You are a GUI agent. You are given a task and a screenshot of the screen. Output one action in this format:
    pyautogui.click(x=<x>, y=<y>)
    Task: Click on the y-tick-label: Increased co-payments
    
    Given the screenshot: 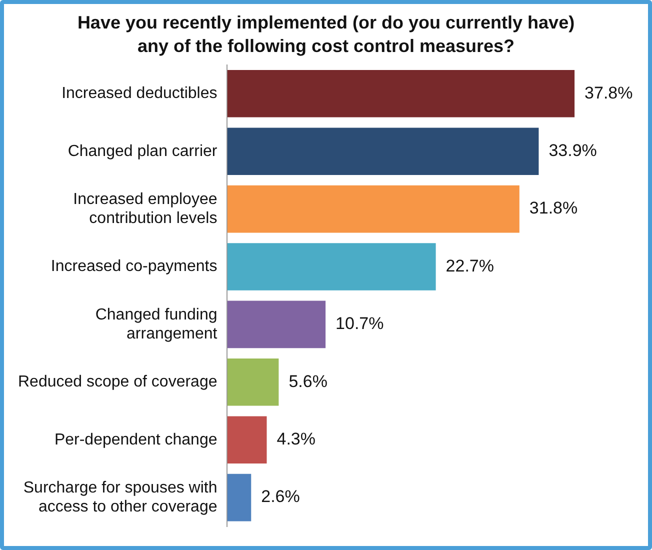 What is the action you would take?
    pyautogui.click(x=134, y=267)
    